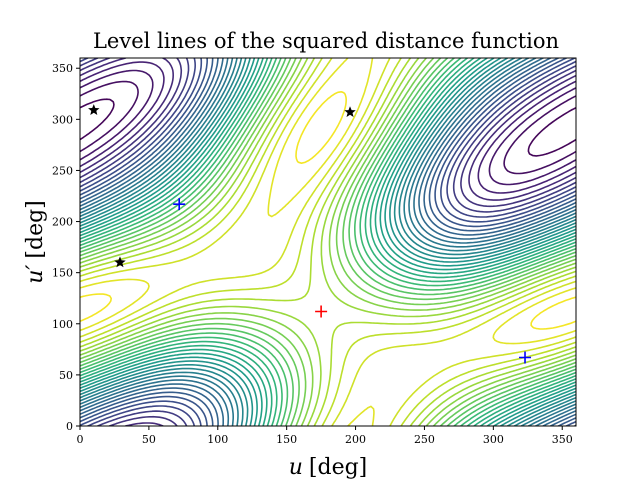 The image size is (640, 480). I want to click on x-tick-label: 150, so click(286, 439).